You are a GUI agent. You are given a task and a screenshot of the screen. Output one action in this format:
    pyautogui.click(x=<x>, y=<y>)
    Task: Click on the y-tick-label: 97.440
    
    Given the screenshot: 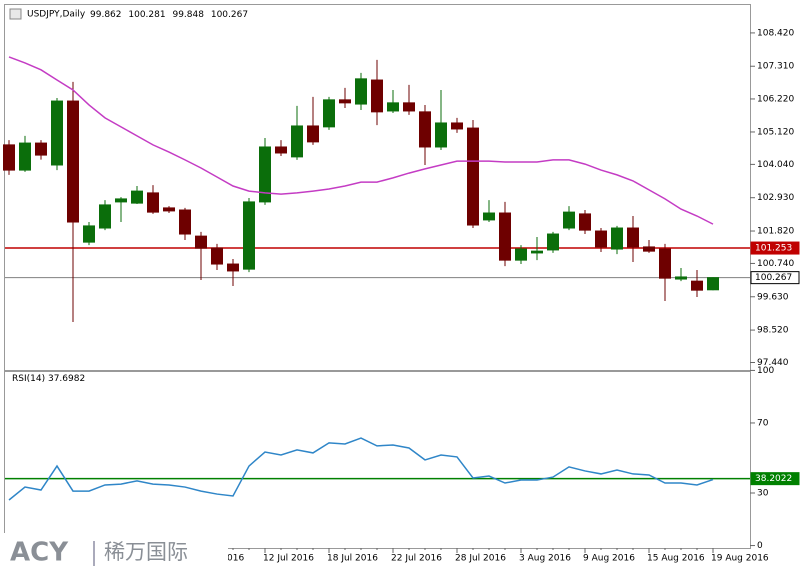 What is the action you would take?
    pyautogui.click(x=773, y=363)
    